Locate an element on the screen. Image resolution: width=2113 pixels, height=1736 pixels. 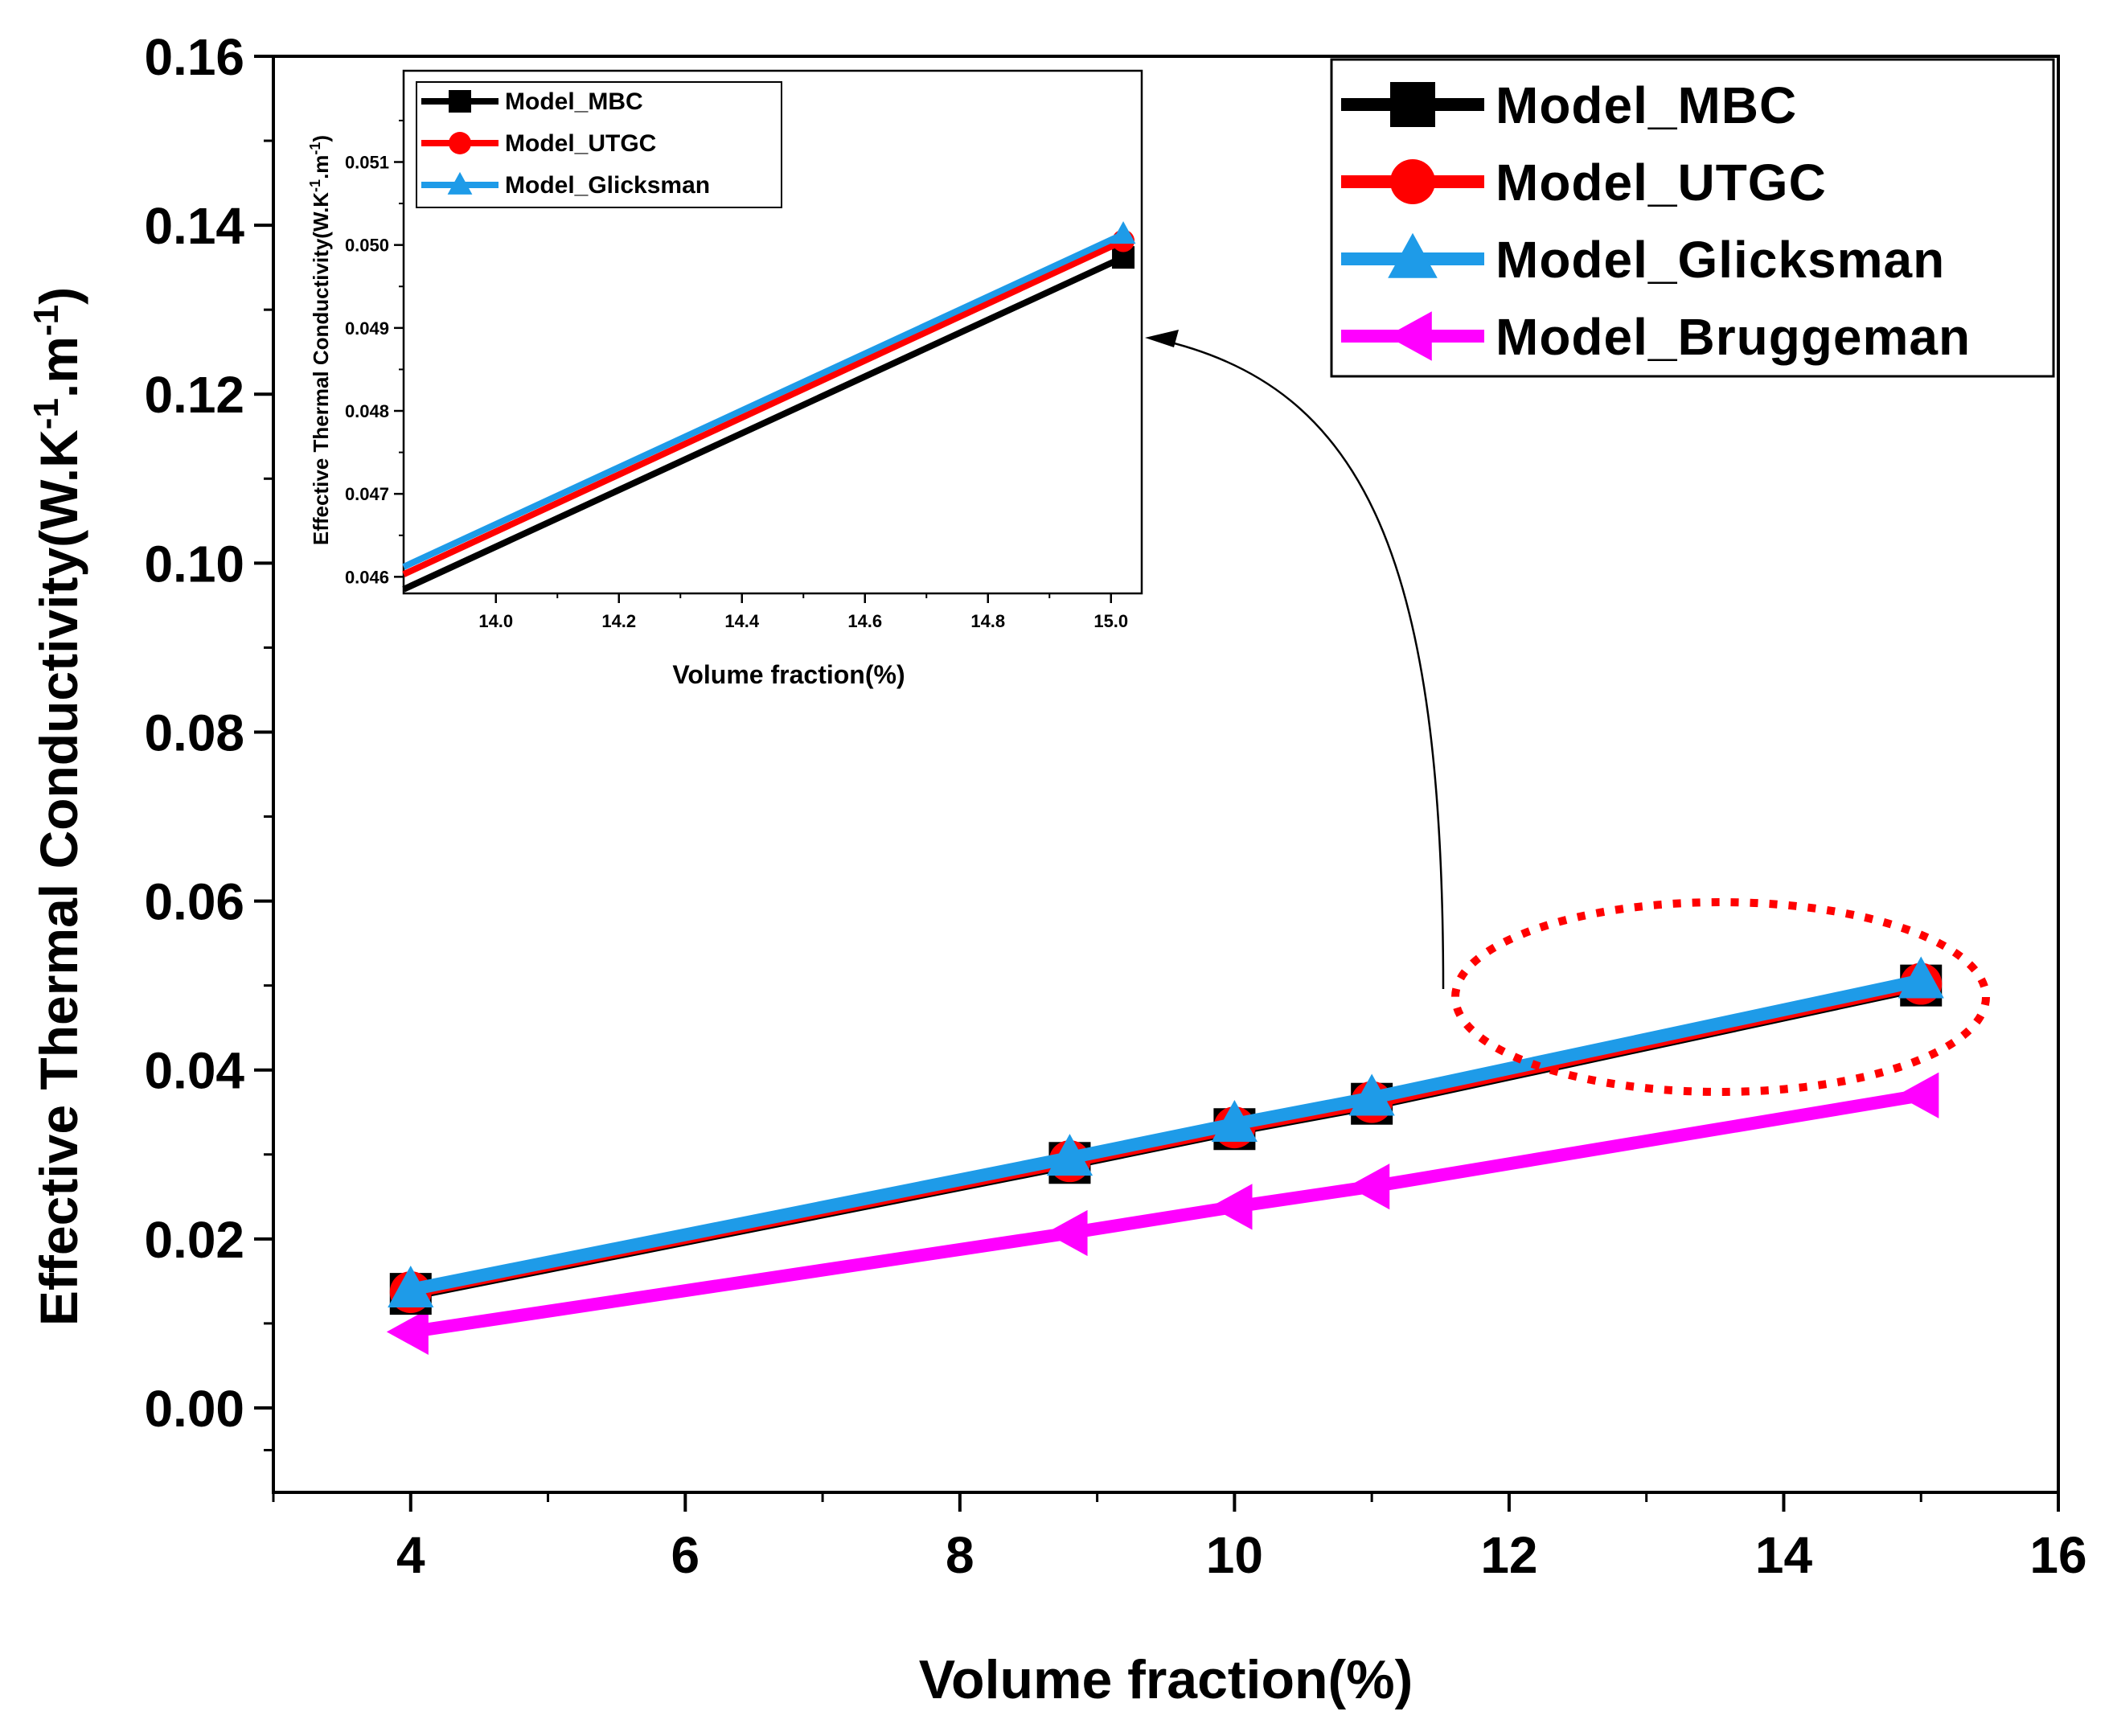
inset-series-line-Model_UTGC is located at coordinates (763, 407).